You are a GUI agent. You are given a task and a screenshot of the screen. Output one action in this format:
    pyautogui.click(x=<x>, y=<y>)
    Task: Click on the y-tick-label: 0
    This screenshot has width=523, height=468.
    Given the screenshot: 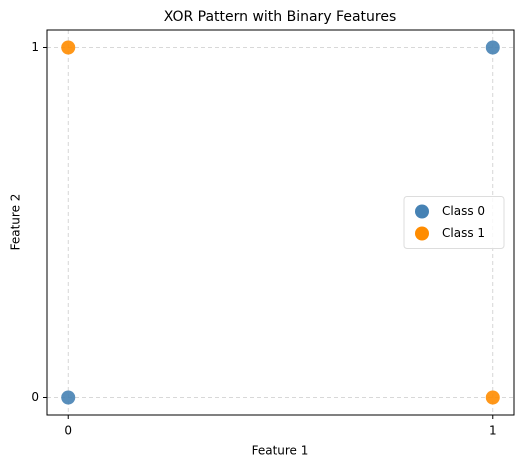 What is the action you would take?
    pyautogui.click(x=35, y=397)
    